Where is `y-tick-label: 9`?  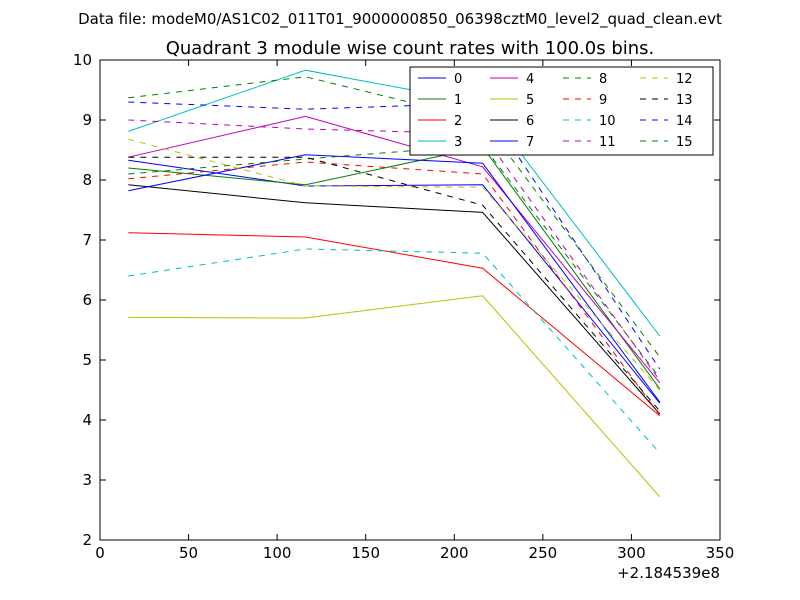 y-tick-label: 9 is located at coordinates (87, 120).